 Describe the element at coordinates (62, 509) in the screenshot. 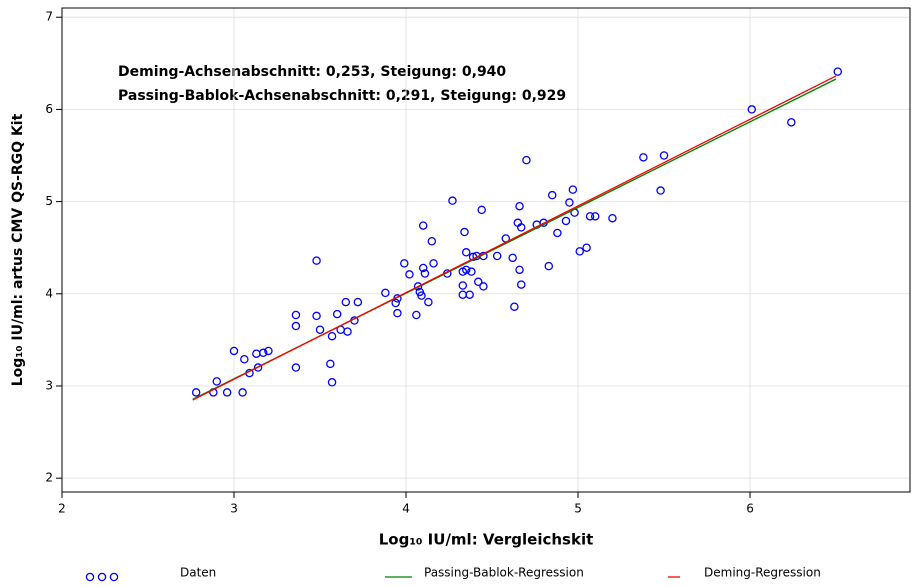

I see `x-tick-label: 2` at that location.